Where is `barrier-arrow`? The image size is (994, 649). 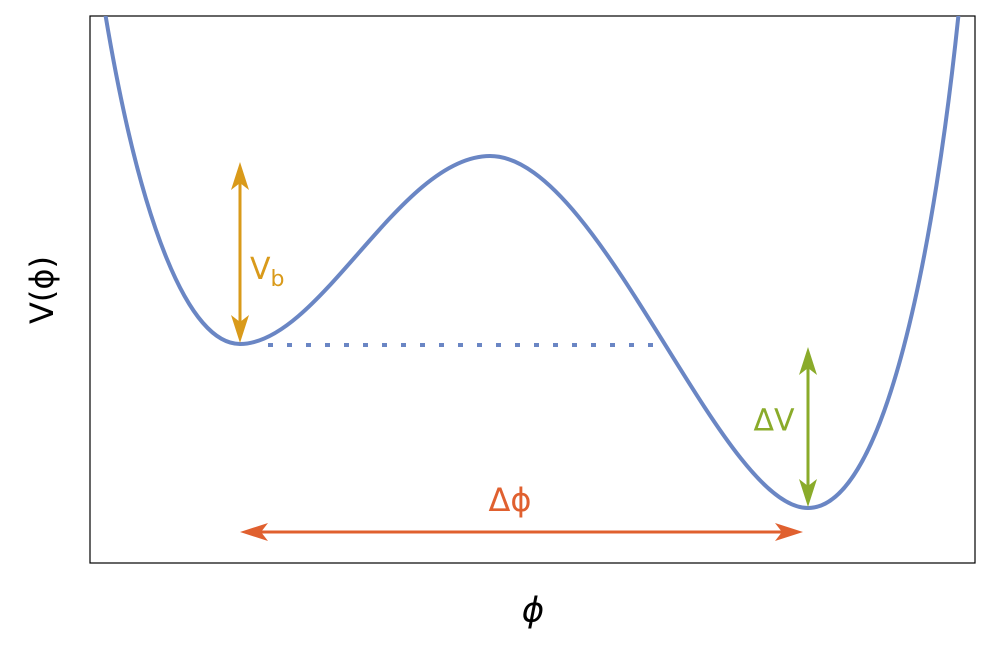
barrier-arrow is located at coordinates (240, 252).